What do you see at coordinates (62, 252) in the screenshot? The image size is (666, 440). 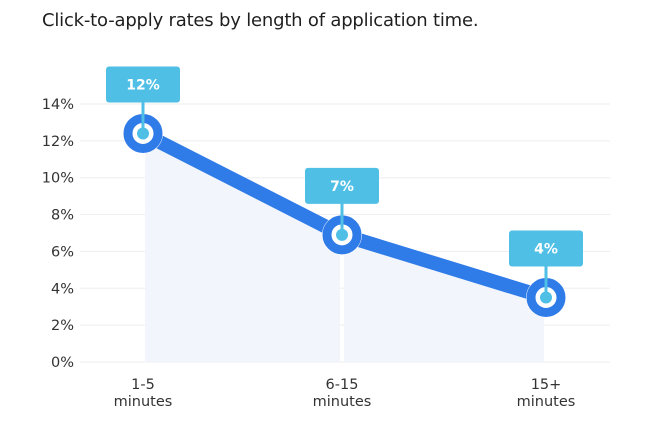 I see `y-tick-label: 6%` at bounding box center [62, 252].